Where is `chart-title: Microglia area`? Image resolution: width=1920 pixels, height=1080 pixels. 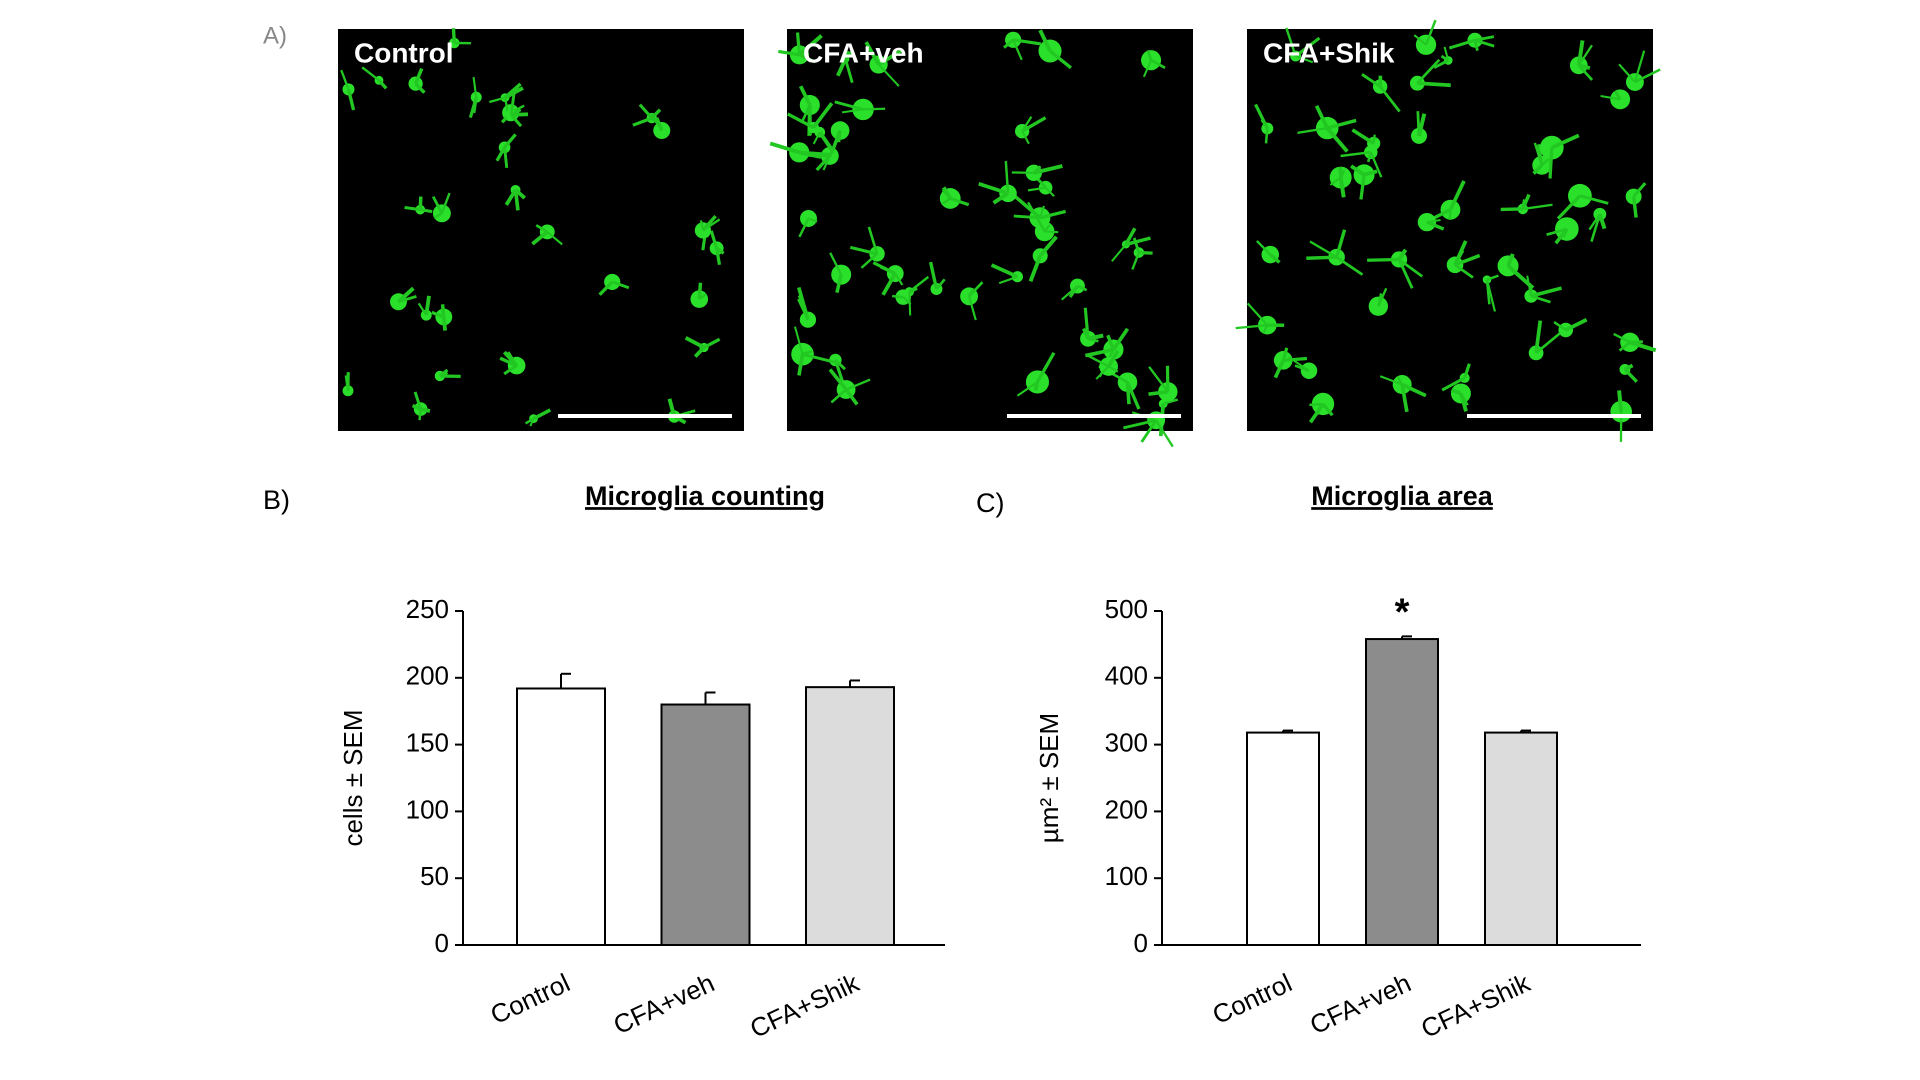
chart-title: Microglia area is located at coordinates (1402, 496).